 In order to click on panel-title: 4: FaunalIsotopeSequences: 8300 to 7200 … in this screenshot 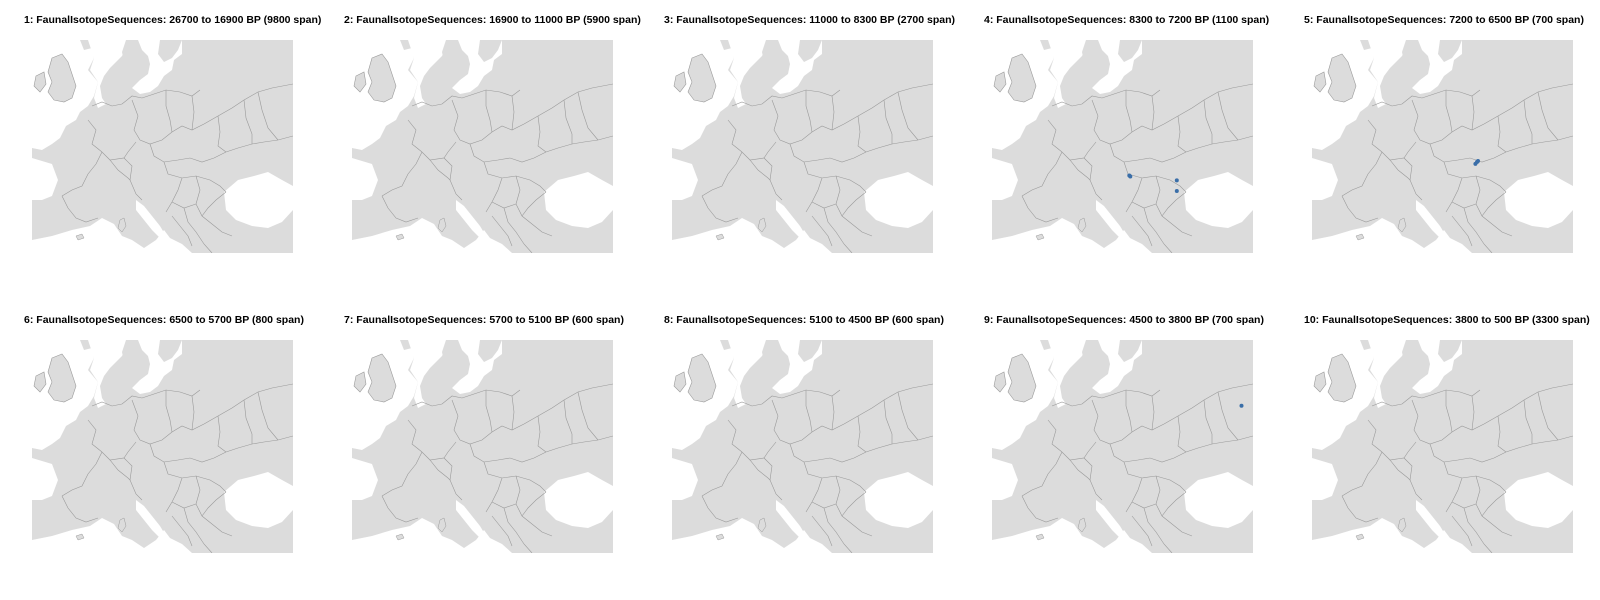, I will do `click(1127, 20)`.